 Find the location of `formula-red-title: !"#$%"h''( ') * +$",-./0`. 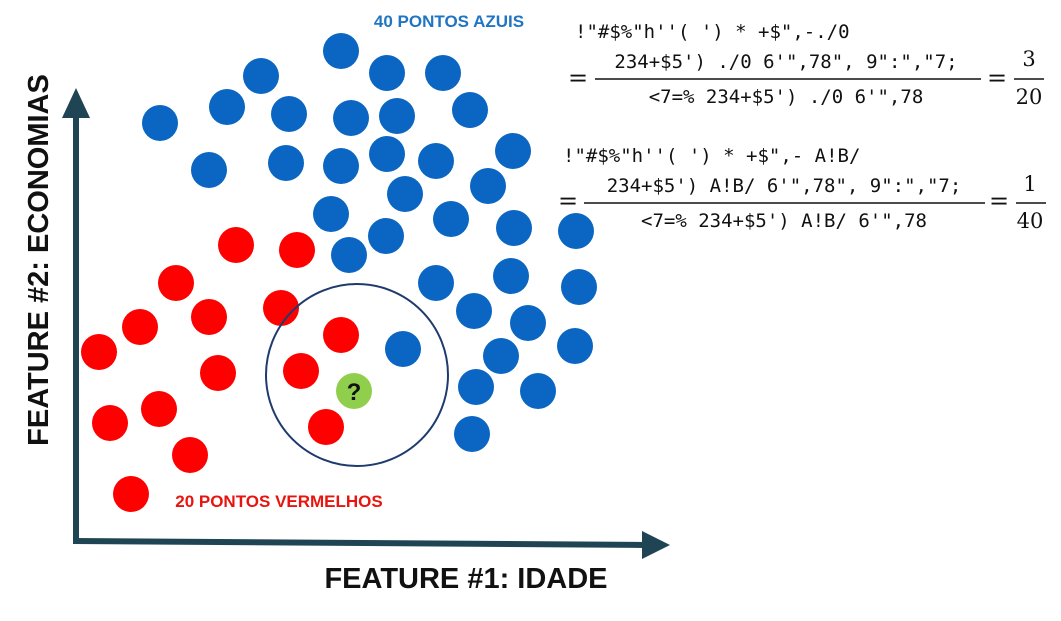

formula-red-title: !"#$%"h''( ') * +$",-./0 is located at coordinates (712, 32).